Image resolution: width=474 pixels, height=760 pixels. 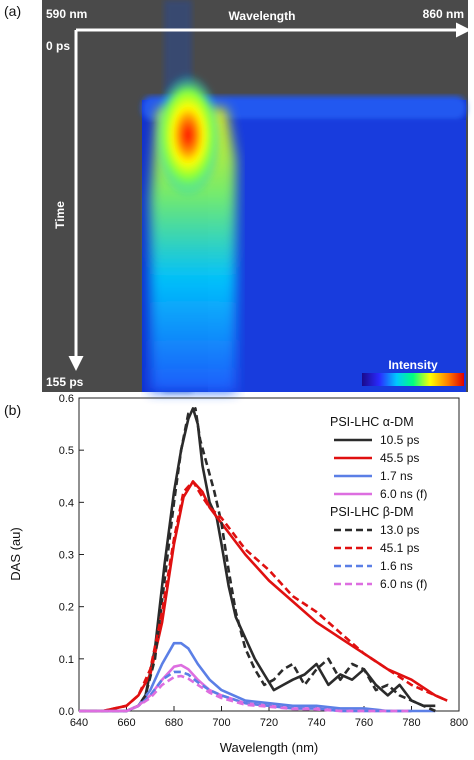 I want to click on intensity-colorbar, so click(x=413, y=379).